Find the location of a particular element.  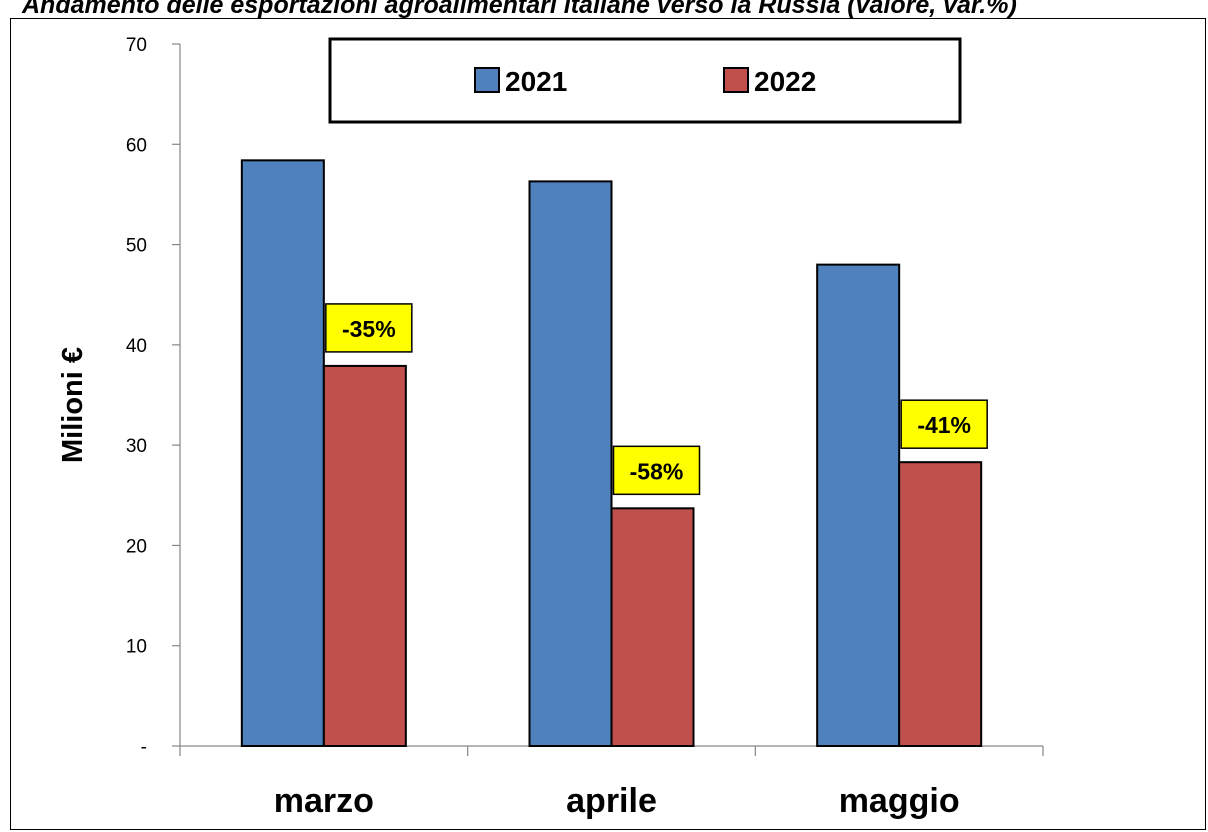

legend-box is located at coordinates (645, 80).